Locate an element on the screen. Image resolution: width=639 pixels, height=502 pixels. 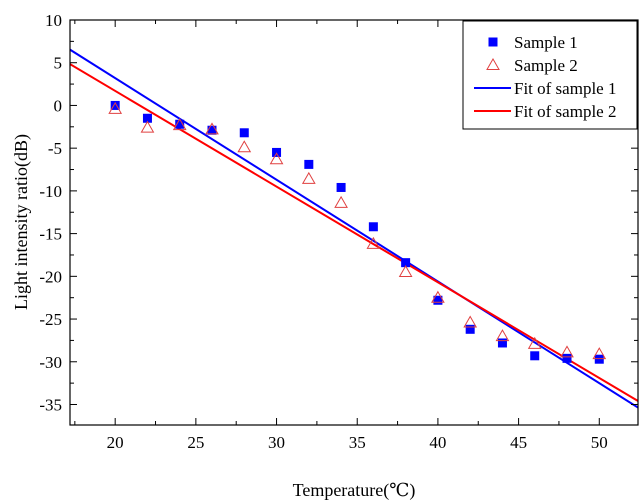
y-tick-label: -30 is located at coordinates (50, 362).